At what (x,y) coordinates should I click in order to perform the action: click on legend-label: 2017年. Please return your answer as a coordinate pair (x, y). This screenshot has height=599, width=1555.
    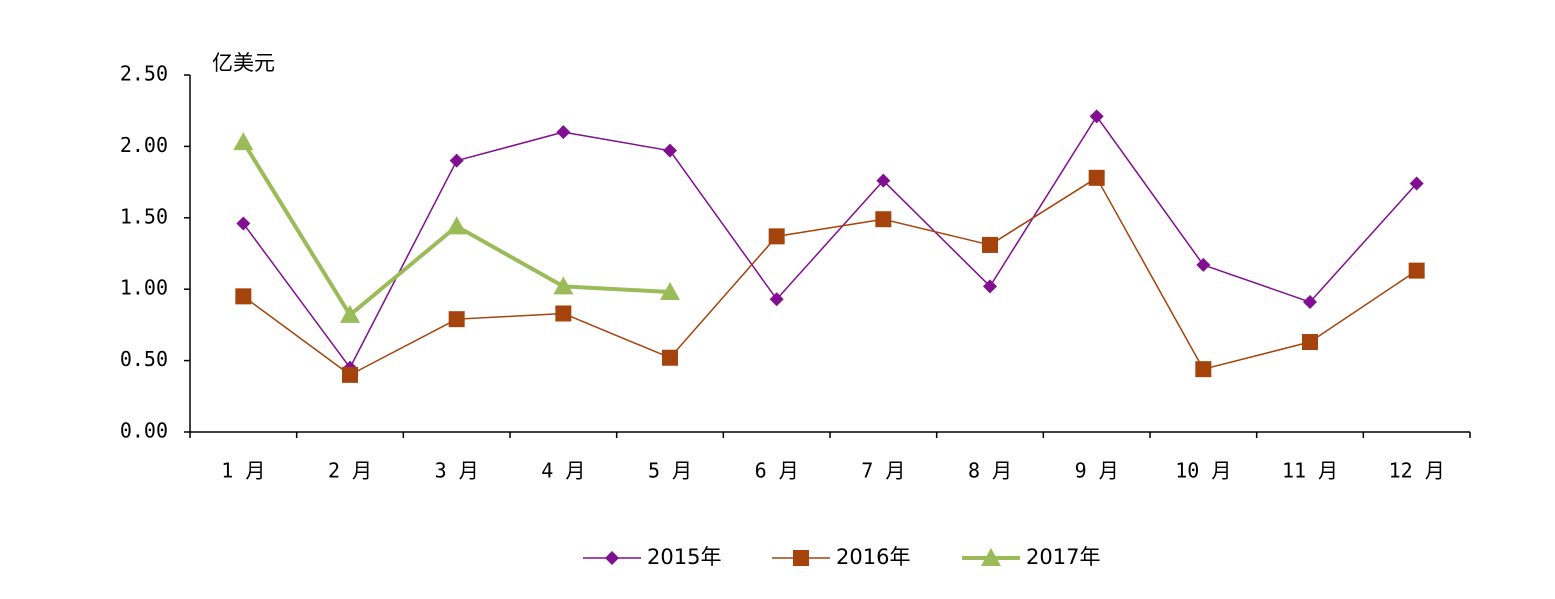
    Looking at the image, I should click on (1063, 557).